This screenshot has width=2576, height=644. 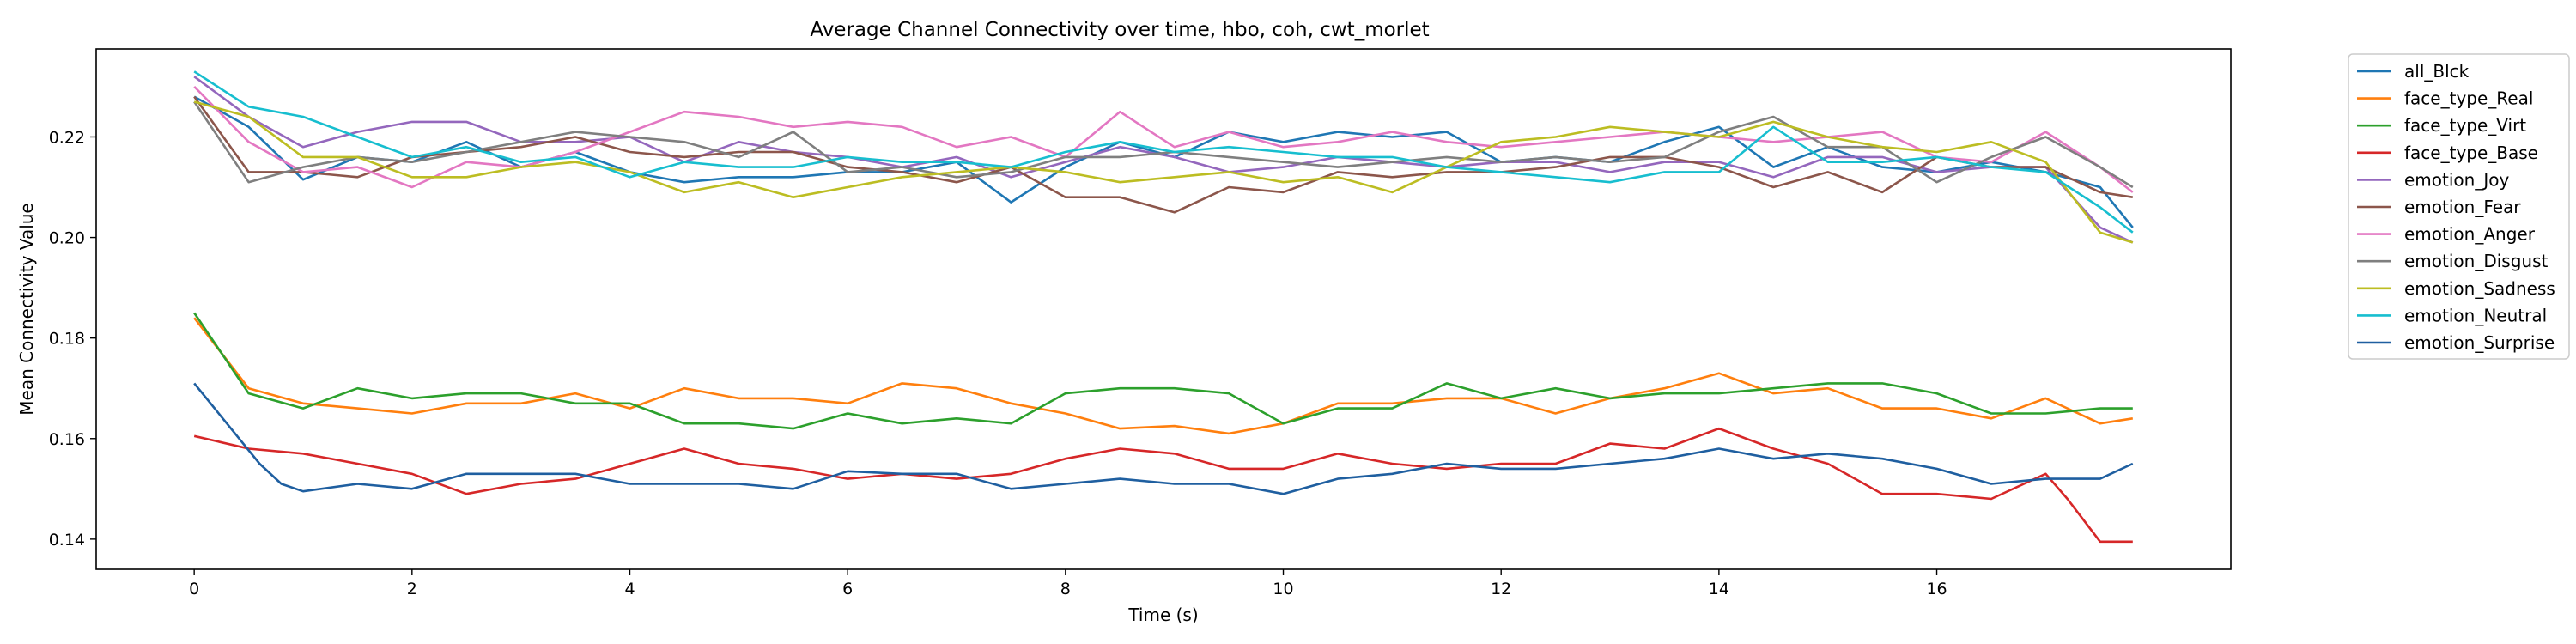 I want to click on x-tick-label: 2, so click(x=412, y=589).